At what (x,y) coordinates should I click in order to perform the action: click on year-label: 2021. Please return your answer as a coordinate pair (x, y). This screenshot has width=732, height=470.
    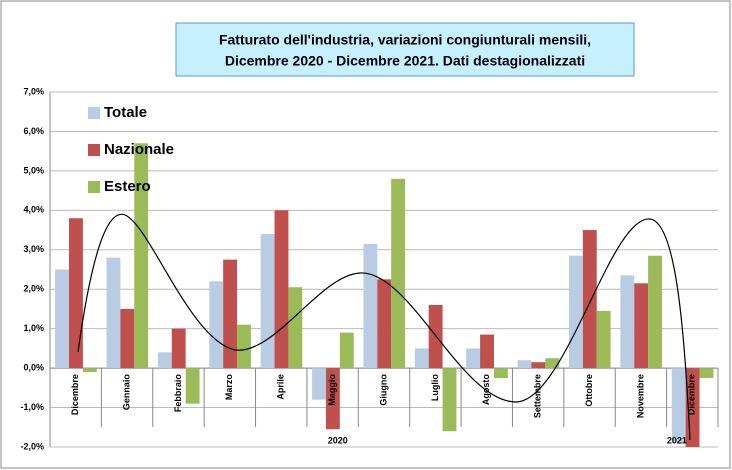
    Looking at the image, I should click on (677, 440).